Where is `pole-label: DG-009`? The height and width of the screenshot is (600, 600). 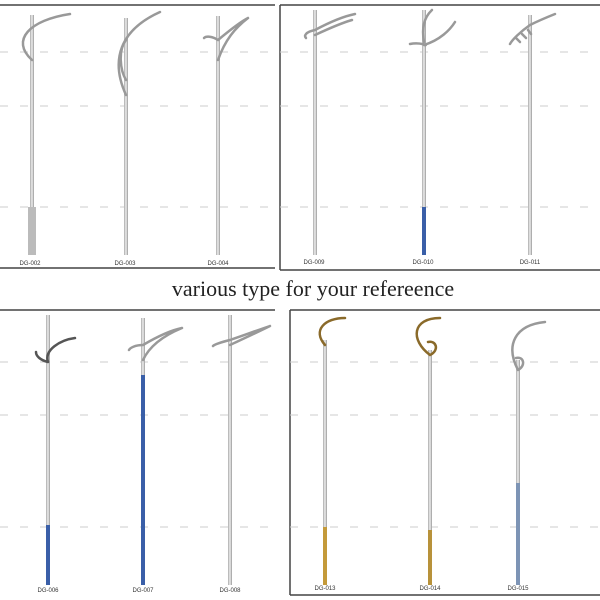 pole-label: DG-009 is located at coordinates (314, 263).